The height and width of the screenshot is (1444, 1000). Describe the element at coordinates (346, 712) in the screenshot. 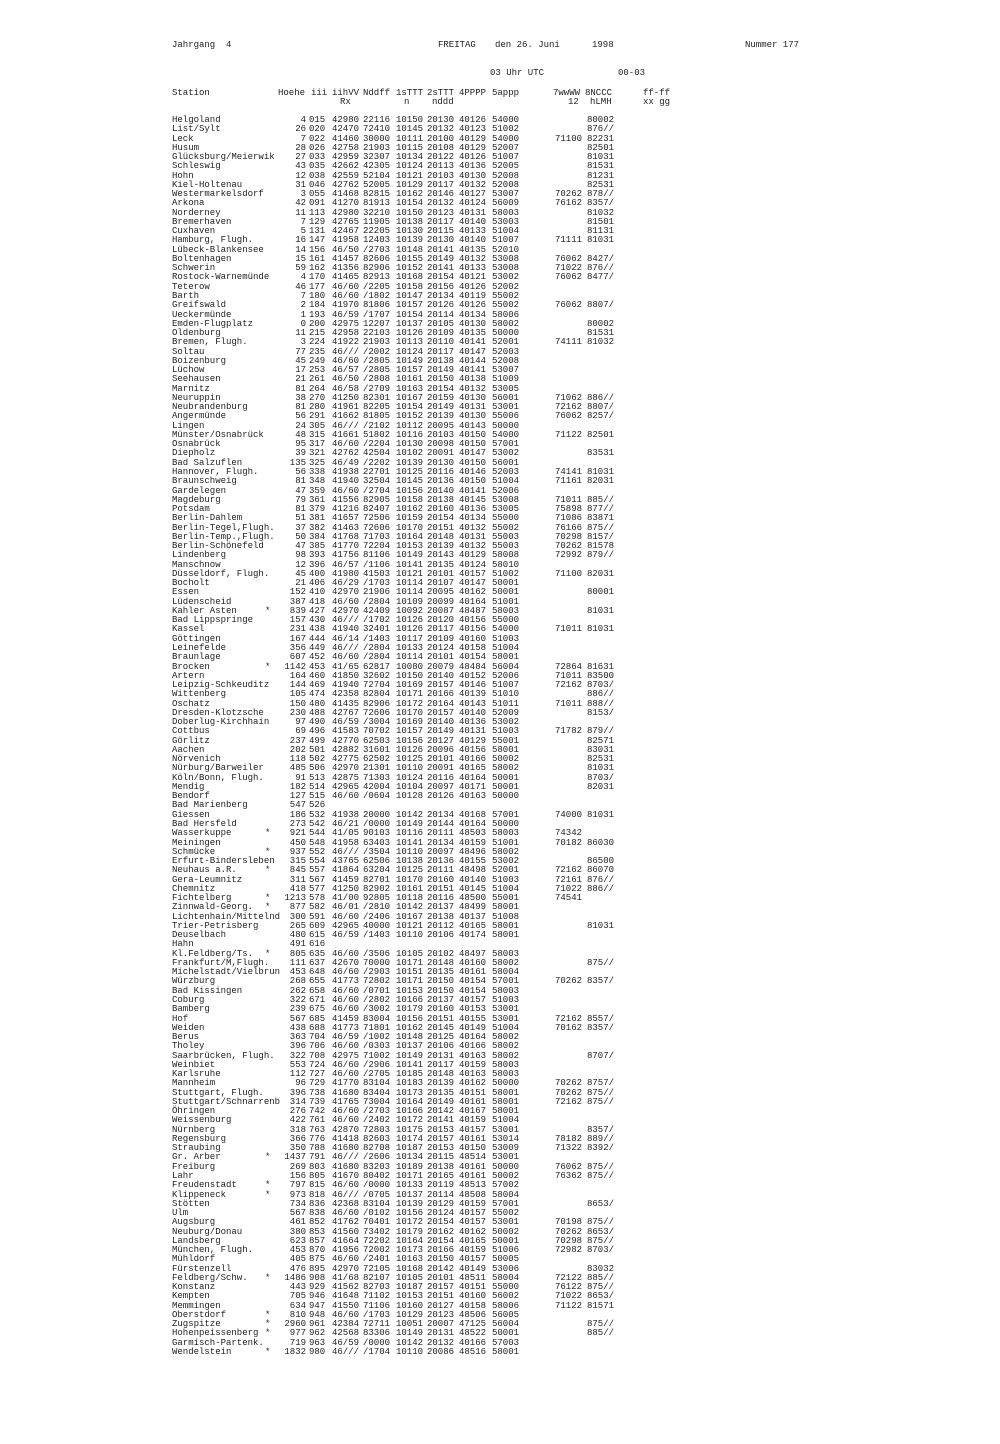

I see `group-iihvv: 42767` at that location.